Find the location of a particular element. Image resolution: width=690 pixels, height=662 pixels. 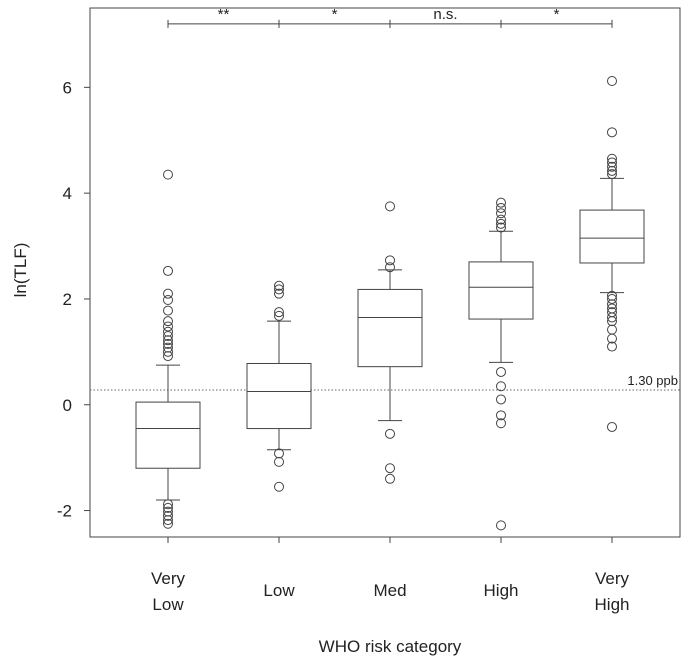

y-axis-label: ln(TLF) is located at coordinates (20, 270).